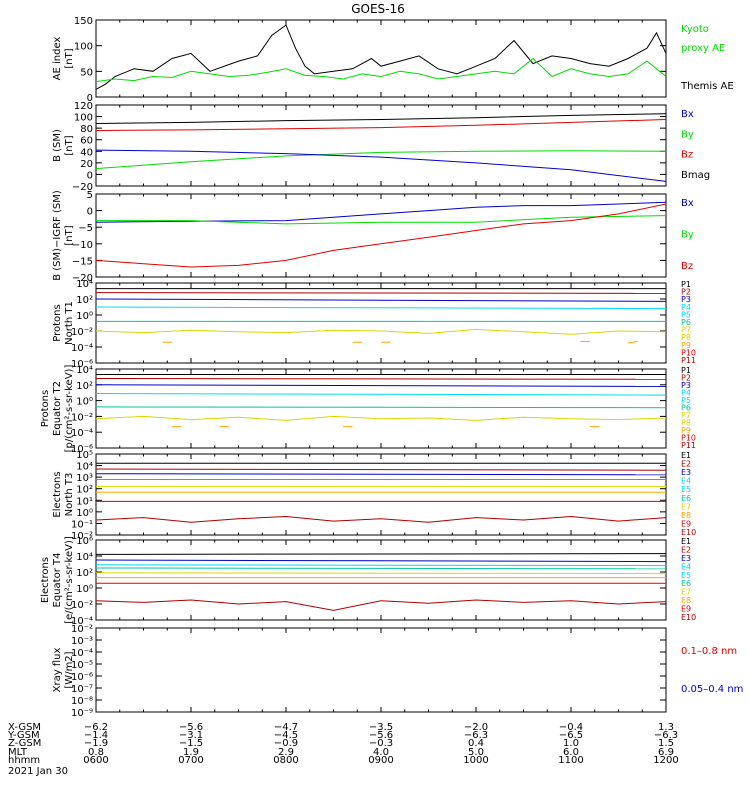 This screenshot has width=750, height=800. I want to click on y-tick-label: 80, so click(86, 129).